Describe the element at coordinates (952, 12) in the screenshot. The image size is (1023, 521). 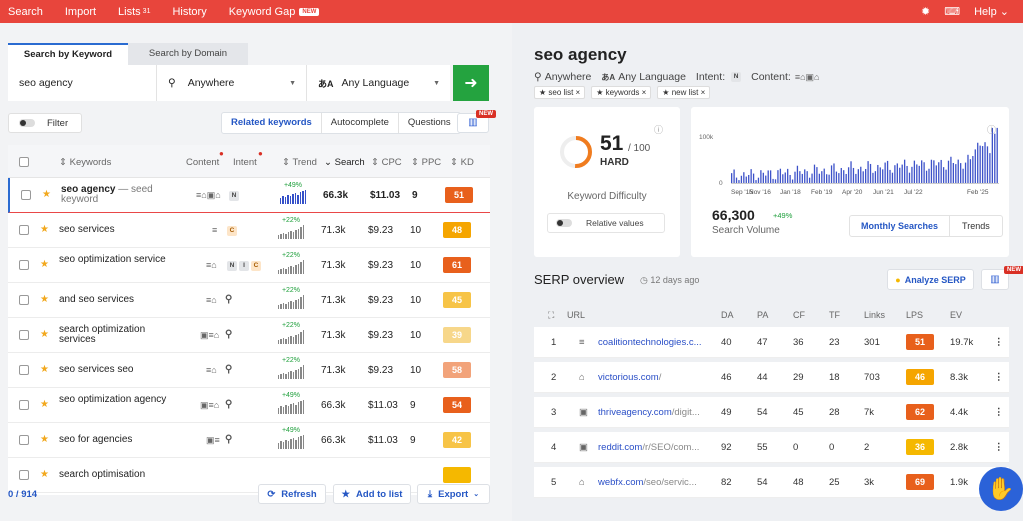
I see `keyboard-icon: ⌨` at that location.